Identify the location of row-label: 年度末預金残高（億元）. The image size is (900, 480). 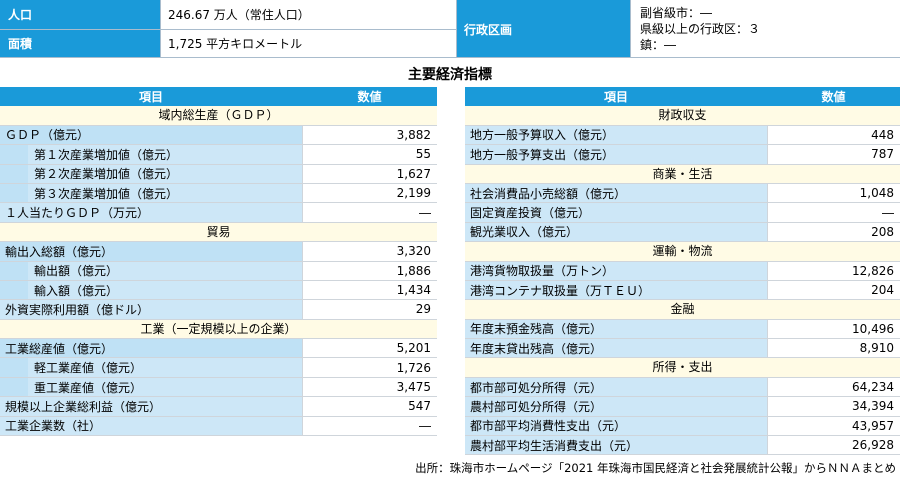
(616, 329).